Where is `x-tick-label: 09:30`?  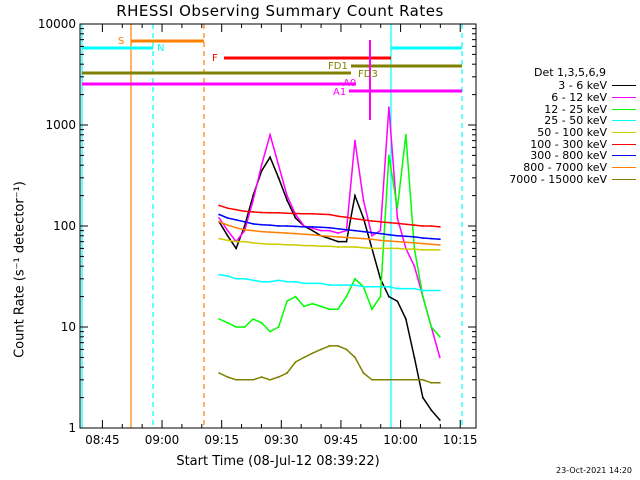 x-tick-label: 09:30 is located at coordinates (281, 440).